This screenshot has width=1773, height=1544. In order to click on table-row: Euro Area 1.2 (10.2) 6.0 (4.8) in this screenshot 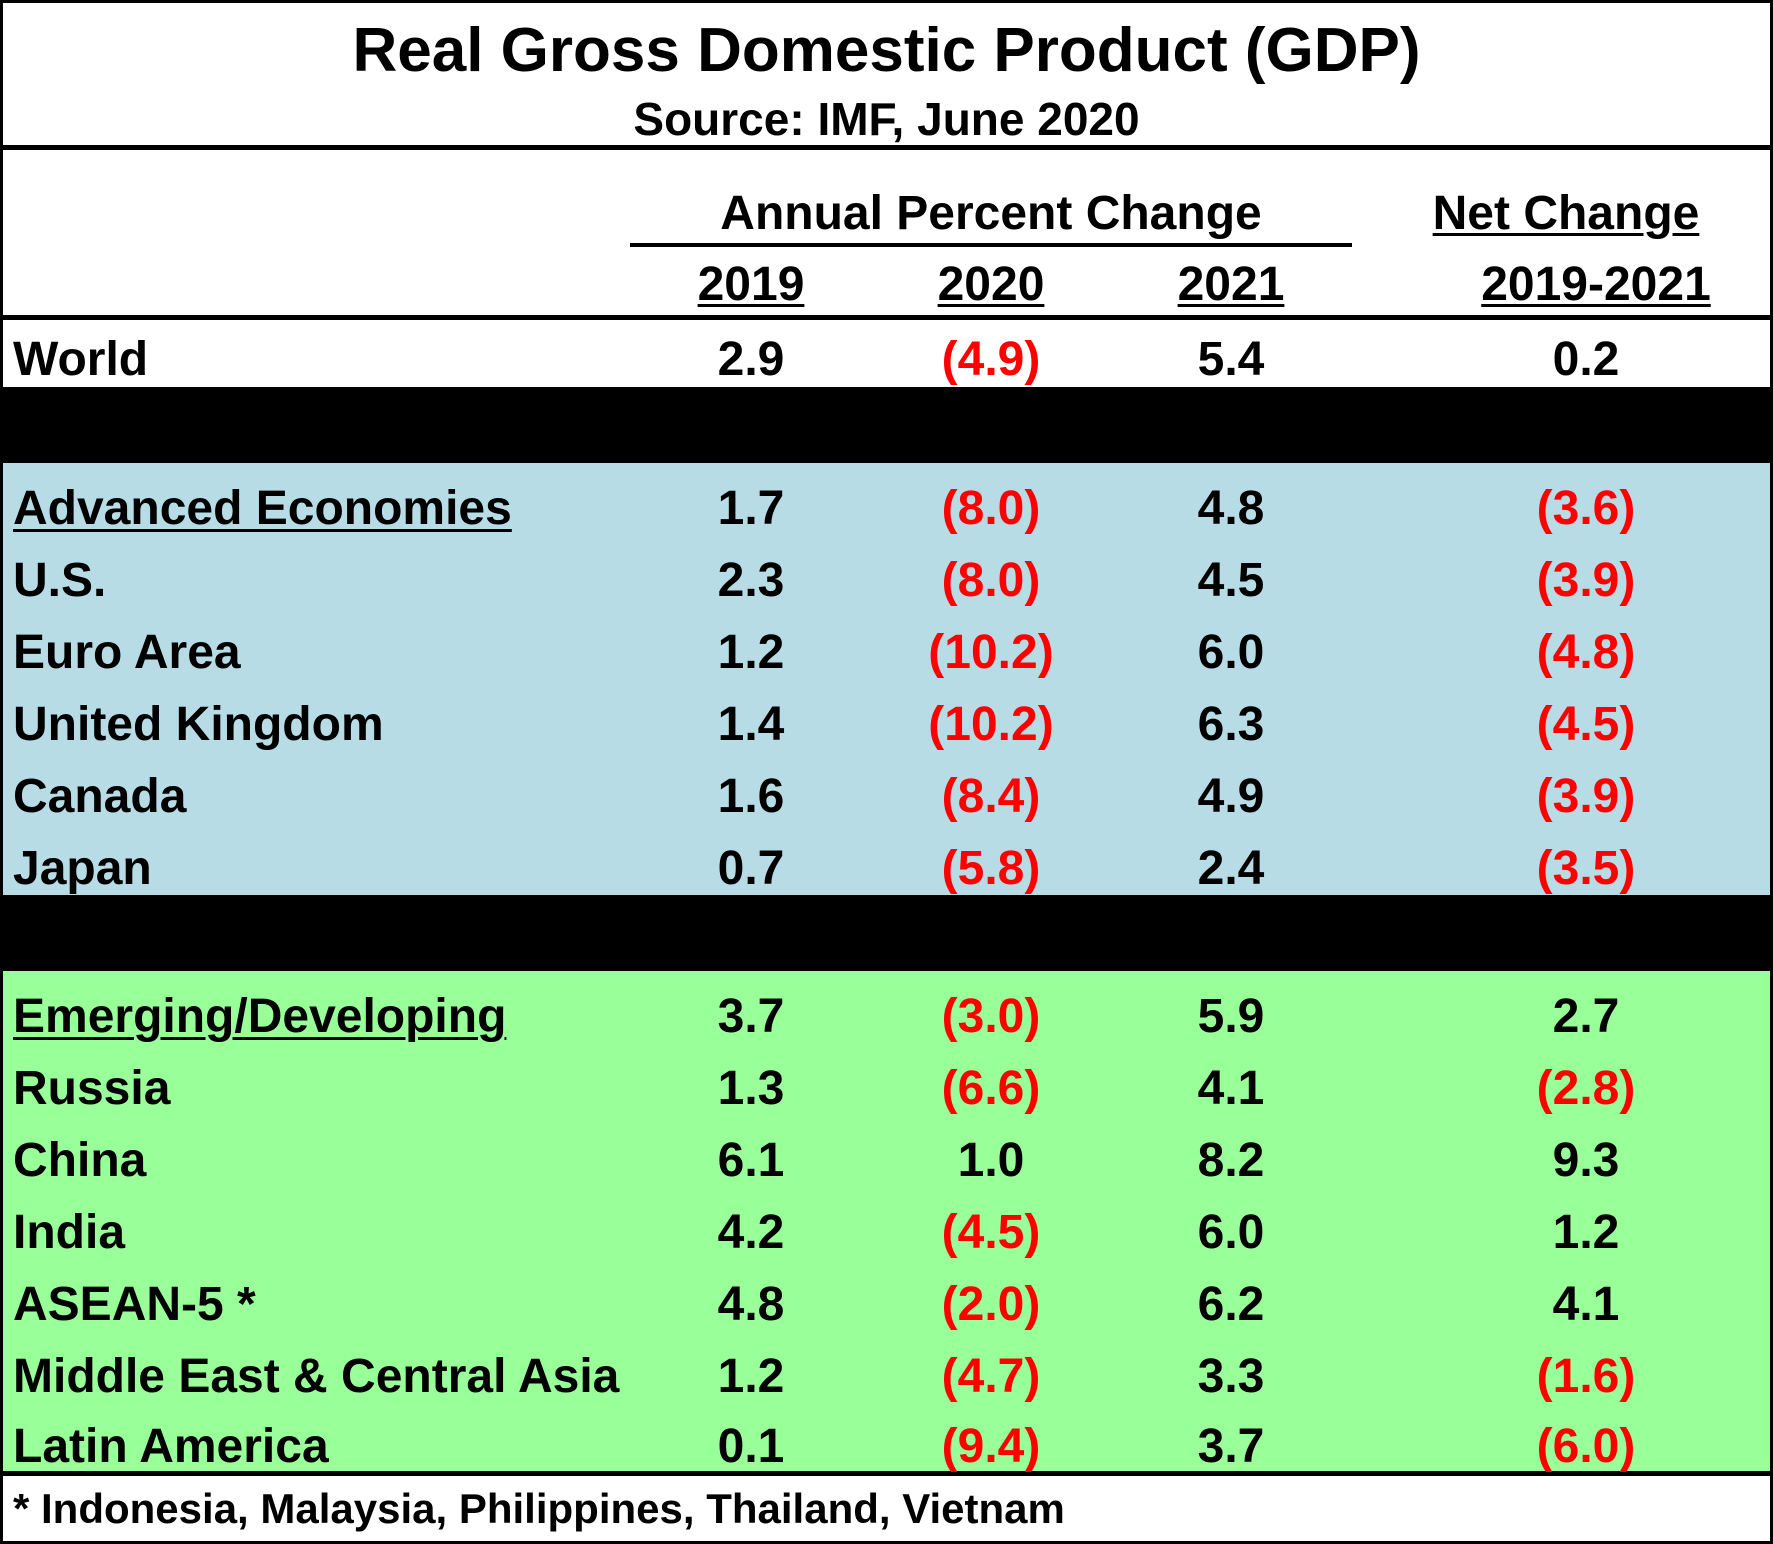, I will do `click(886, 653)`.